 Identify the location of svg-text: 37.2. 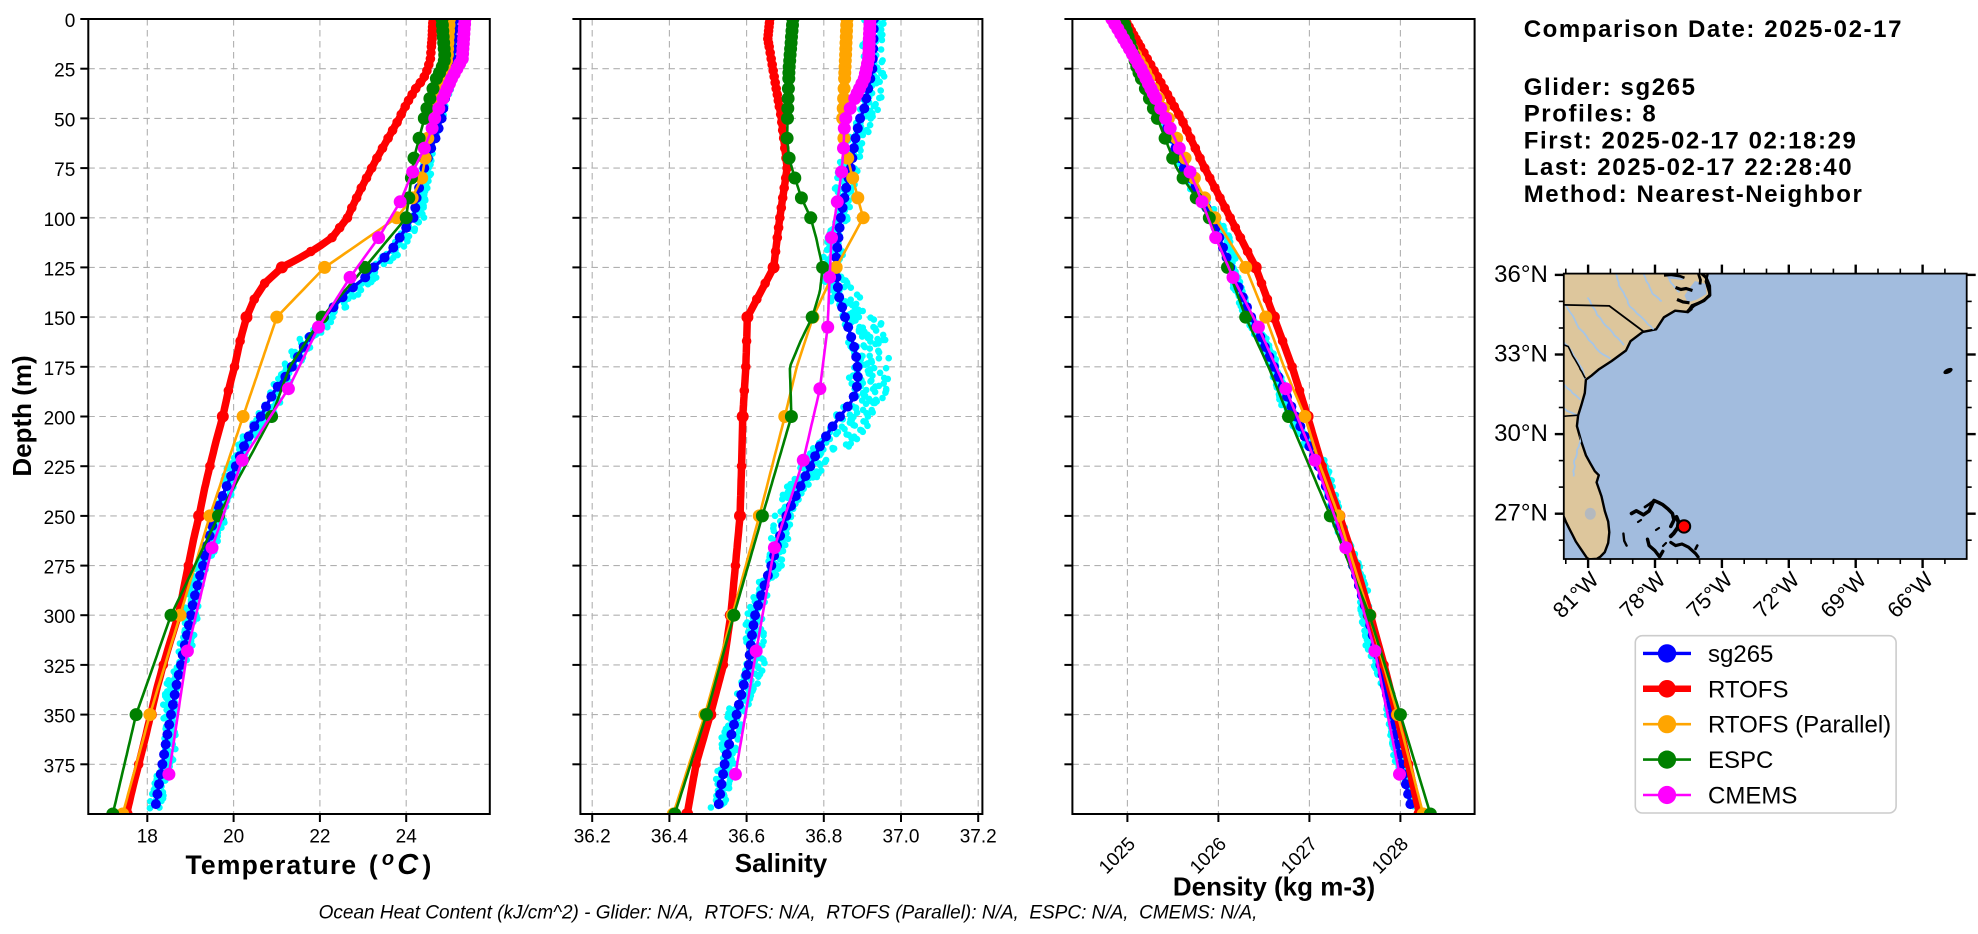
(978, 837).